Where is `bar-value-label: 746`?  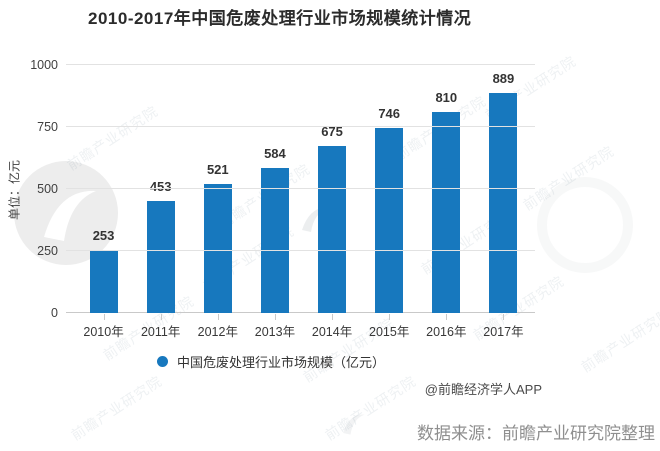 bar-value-label: 746 is located at coordinates (389, 113).